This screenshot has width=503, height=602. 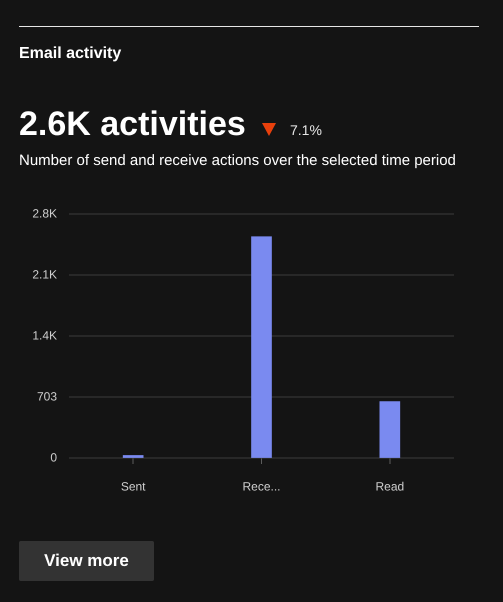 What do you see at coordinates (70, 54) in the screenshot?
I see `chart-title: Email activity` at bounding box center [70, 54].